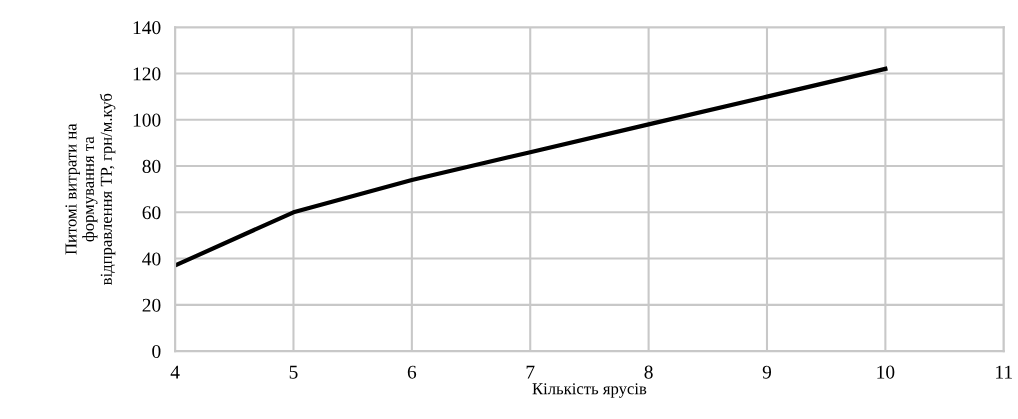 Image resolution: width=1018 pixels, height=419 pixels. I want to click on x-tick-label: 11, so click(1004, 372).